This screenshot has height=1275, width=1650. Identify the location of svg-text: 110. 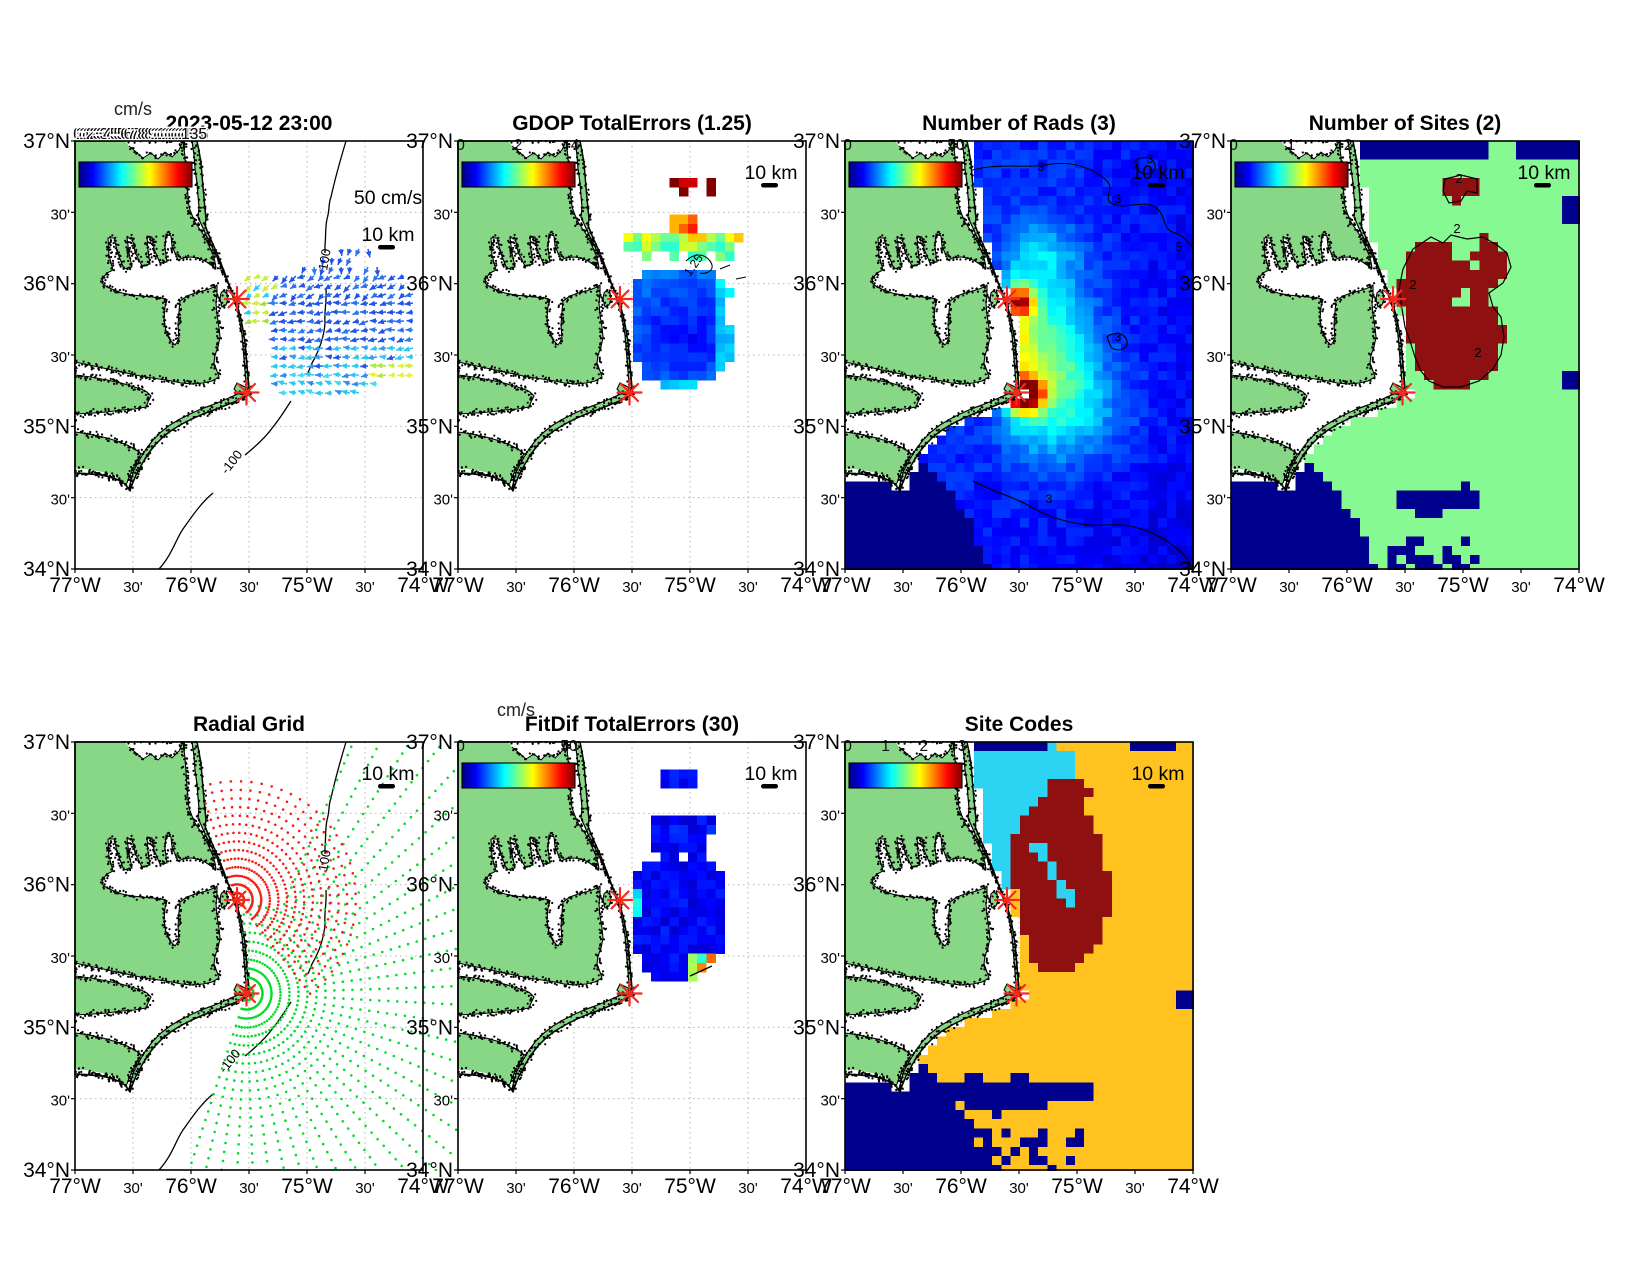
(173, 134).